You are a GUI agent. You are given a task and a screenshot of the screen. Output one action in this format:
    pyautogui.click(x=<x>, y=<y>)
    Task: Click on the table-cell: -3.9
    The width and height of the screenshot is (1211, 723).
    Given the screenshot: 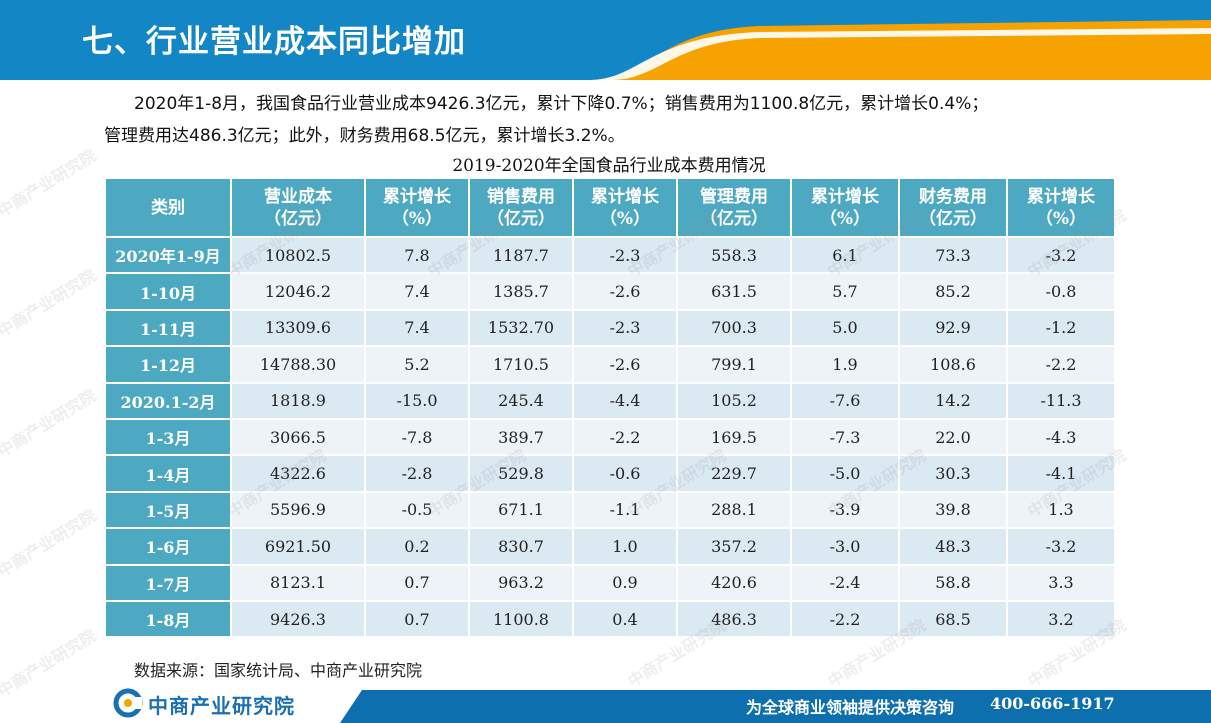 What is the action you would take?
    pyautogui.click(x=845, y=510)
    